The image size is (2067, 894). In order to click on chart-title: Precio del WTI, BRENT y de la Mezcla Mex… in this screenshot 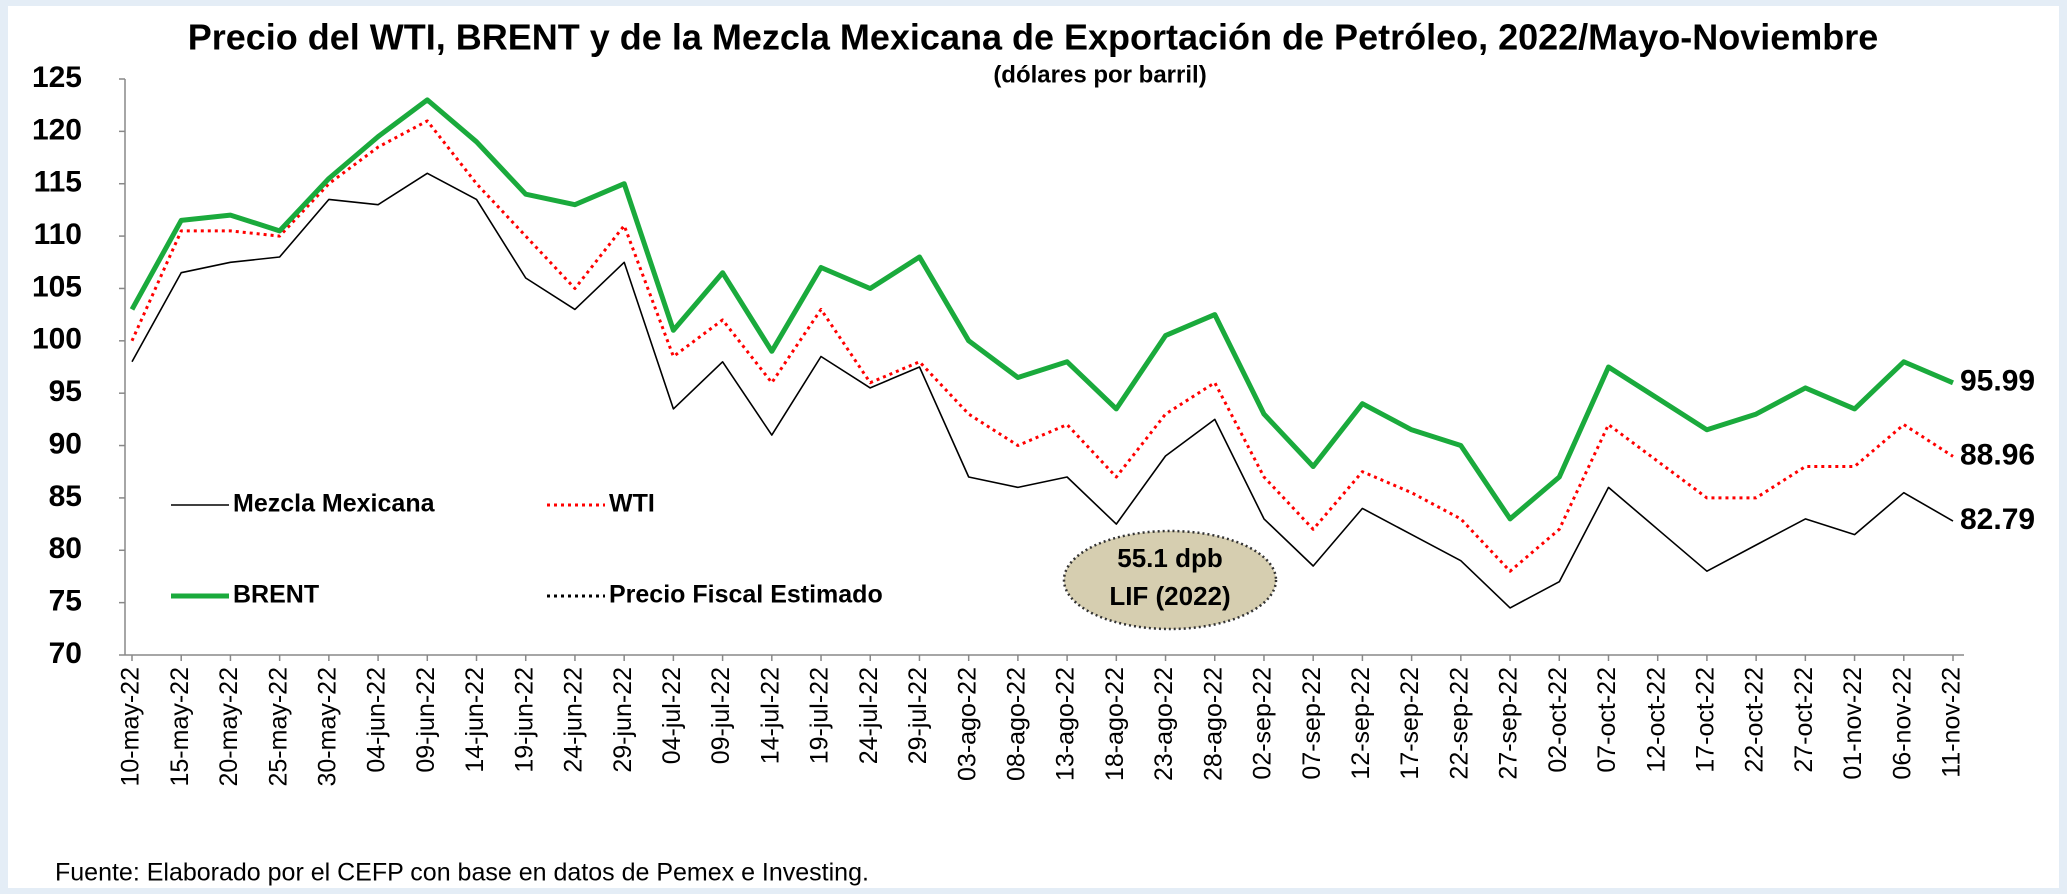, I will do `click(1033, 37)`.